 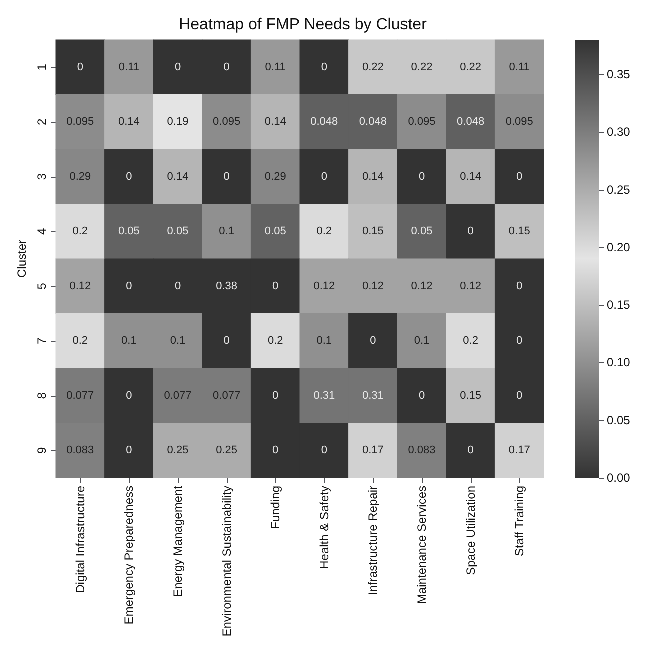 What do you see at coordinates (619, 478) in the screenshot?
I see `color-bar-label: 0.00` at bounding box center [619, 478].